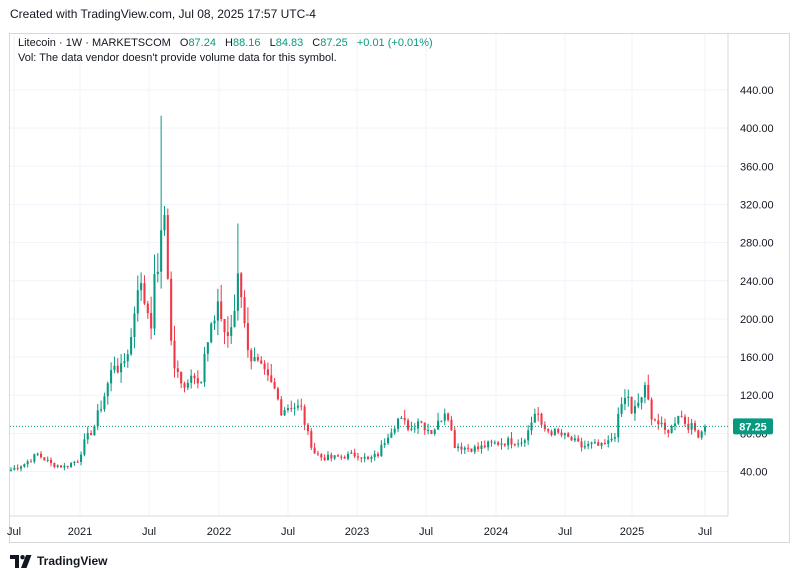 Image resolution: width=798 pixels, height=578 pixels. What do you see at coordinates (757, 320) in the screenshot?
I see `y-tick-label: 200.00` at bounding box center [757, 320].